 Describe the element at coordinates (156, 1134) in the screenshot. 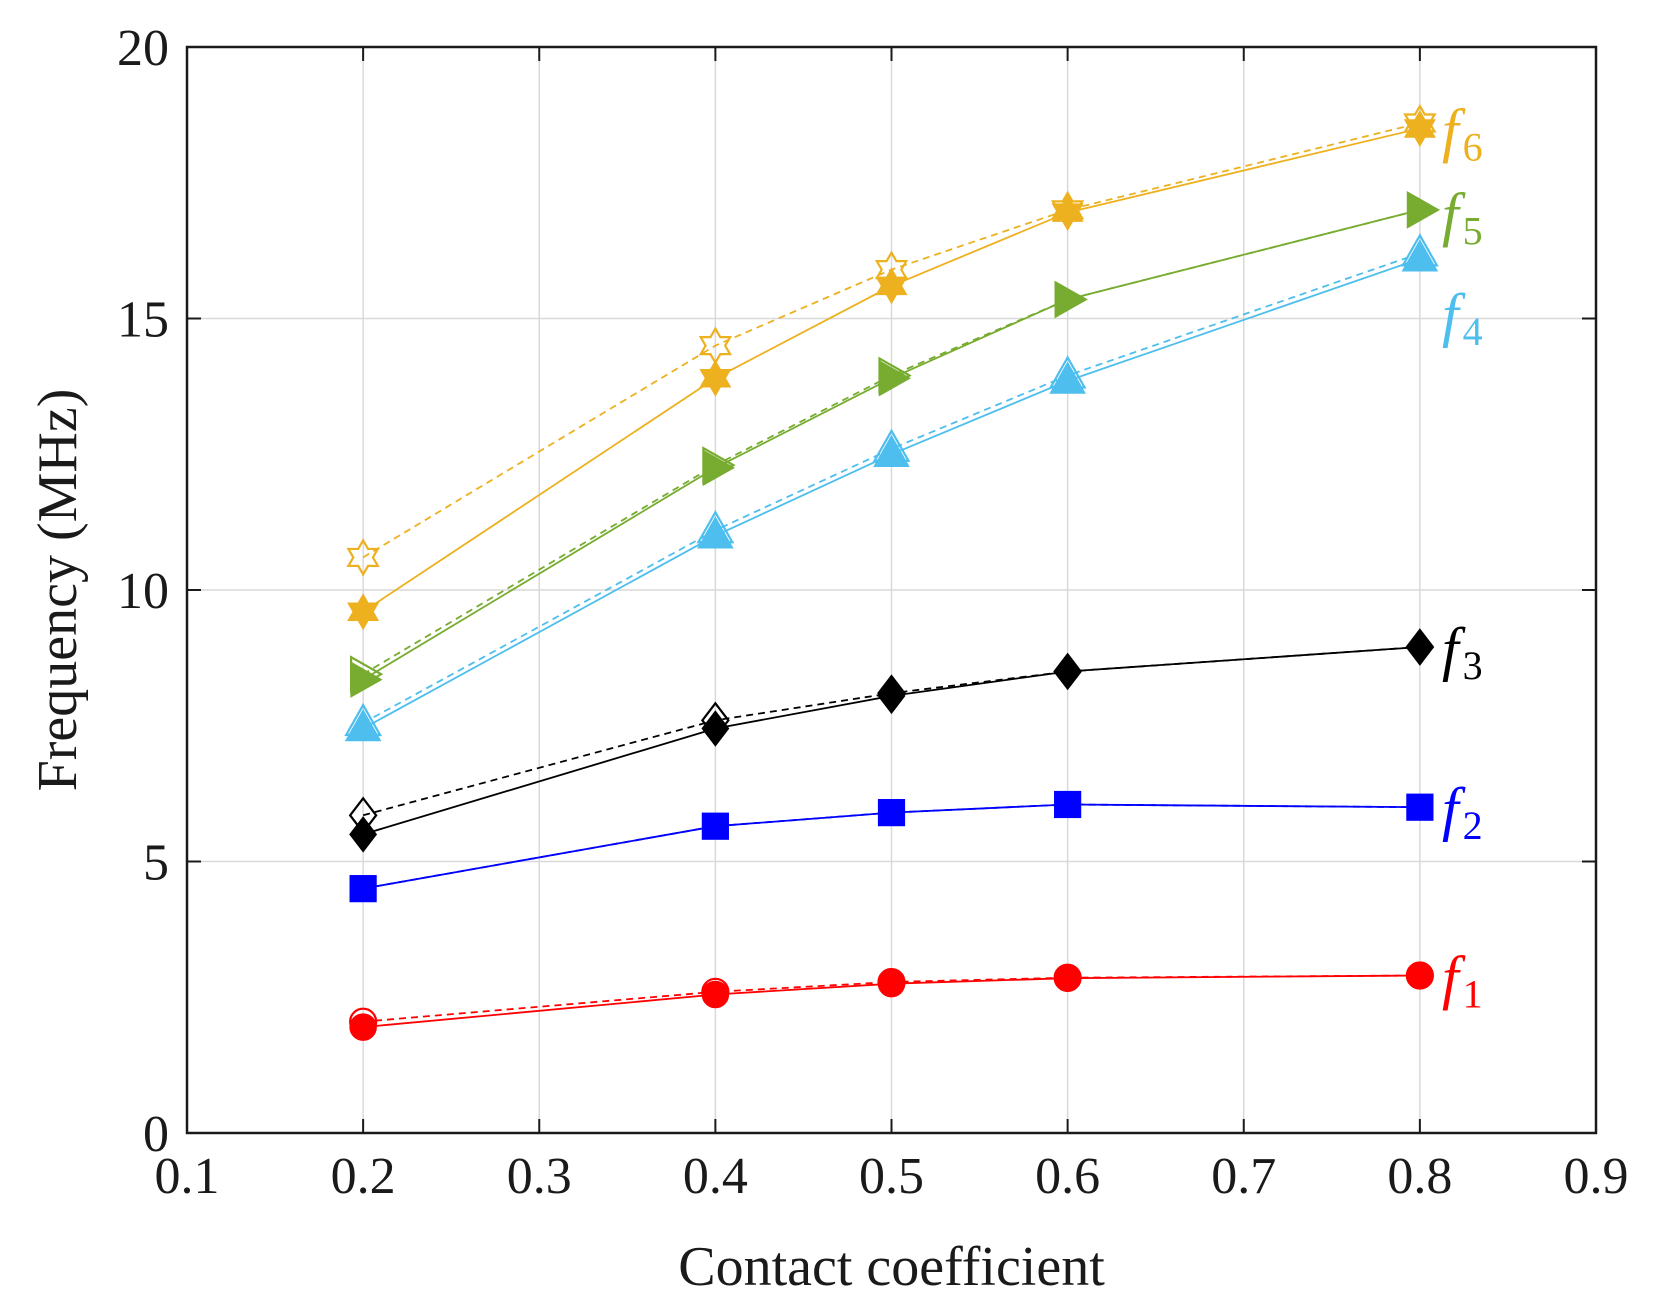

I see `y-tick-label: 0` at that location.